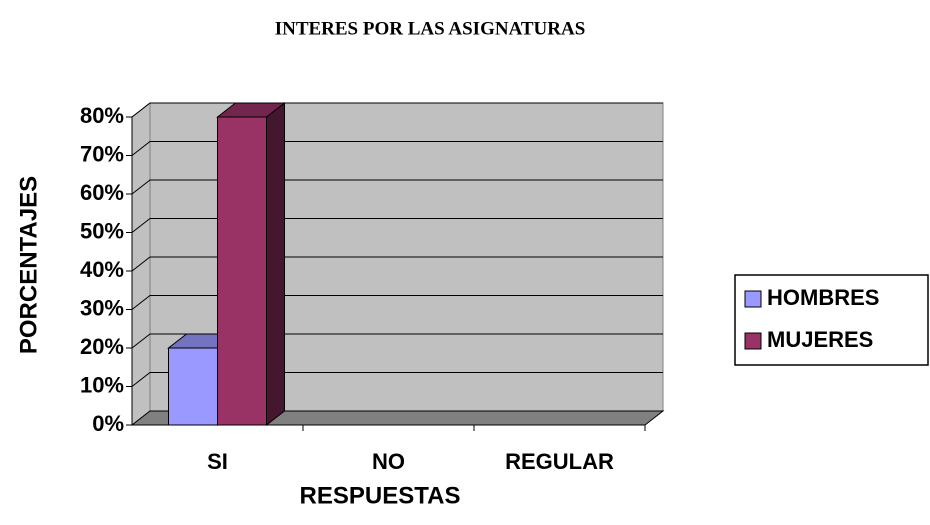 The image size is (930, 525). What do you see at coordinates (102, 153) in the screenshot?
I see `y-tick-label: 70%` at bounding box center [102, 153].